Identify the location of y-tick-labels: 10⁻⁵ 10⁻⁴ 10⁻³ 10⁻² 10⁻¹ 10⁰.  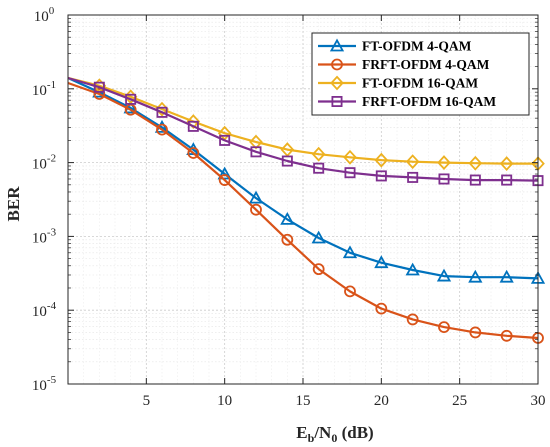
(44, 199).